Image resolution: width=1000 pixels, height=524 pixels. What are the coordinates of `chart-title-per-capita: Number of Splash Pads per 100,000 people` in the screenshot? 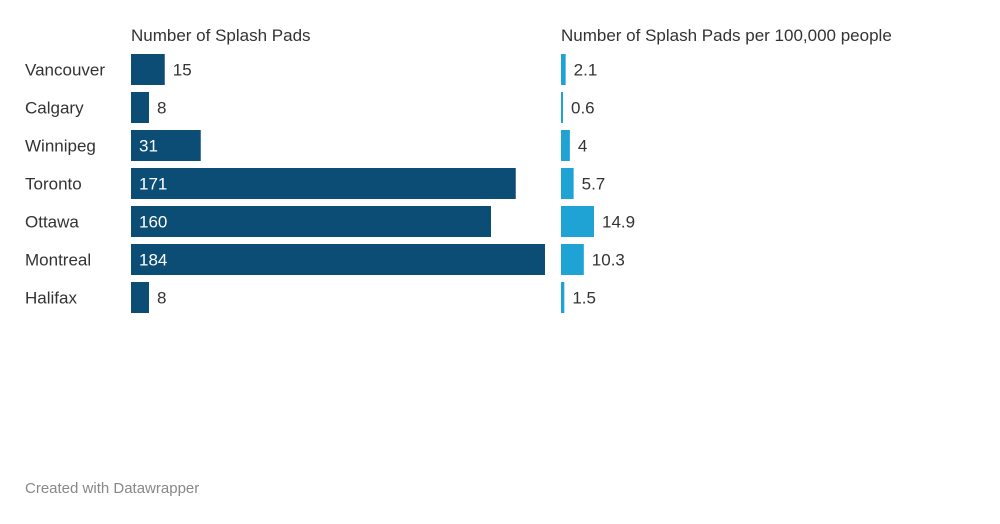 It's located at (726, 35).